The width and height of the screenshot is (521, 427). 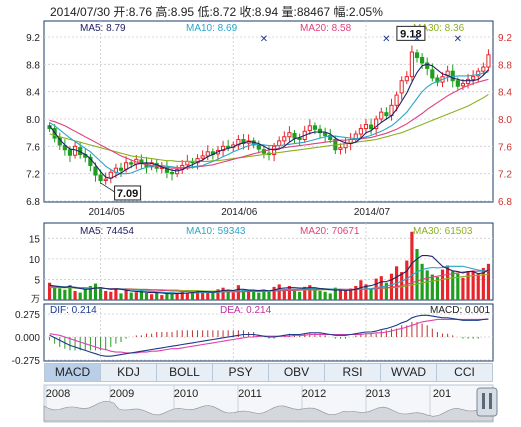 What do you see at coordinates (33, 93) in the screenshot?
I see `price-tick-left: 8.4` at bounding box center [33, 93].